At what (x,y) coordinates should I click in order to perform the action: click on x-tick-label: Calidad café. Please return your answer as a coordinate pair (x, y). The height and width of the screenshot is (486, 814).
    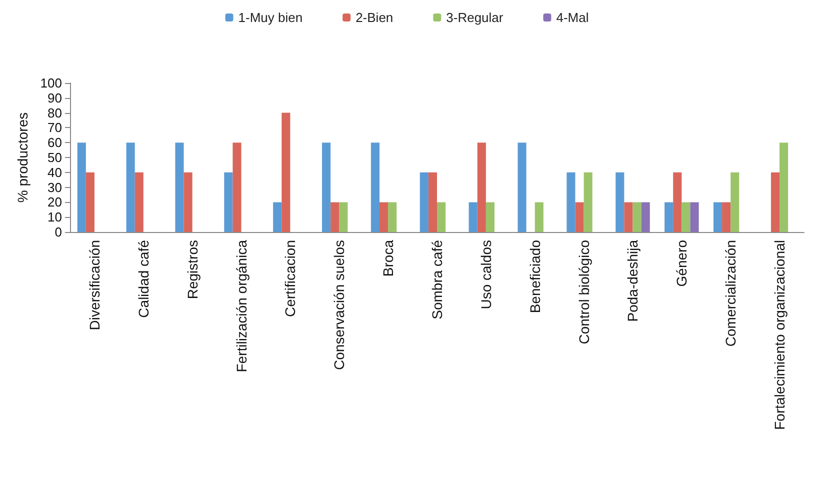
    Looking at the image, I should click on (143, 279).